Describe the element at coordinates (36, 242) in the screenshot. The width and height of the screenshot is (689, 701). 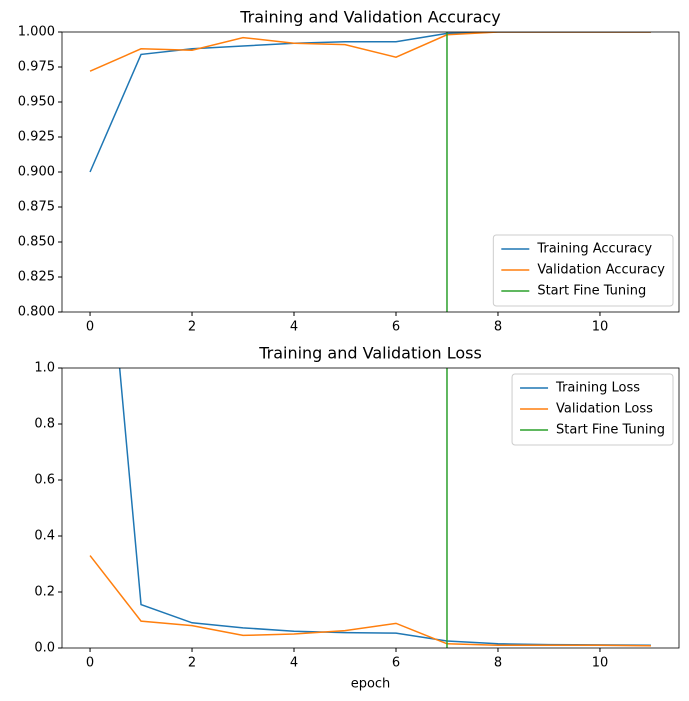
I see `y-tick-label: 0.850` at that location.